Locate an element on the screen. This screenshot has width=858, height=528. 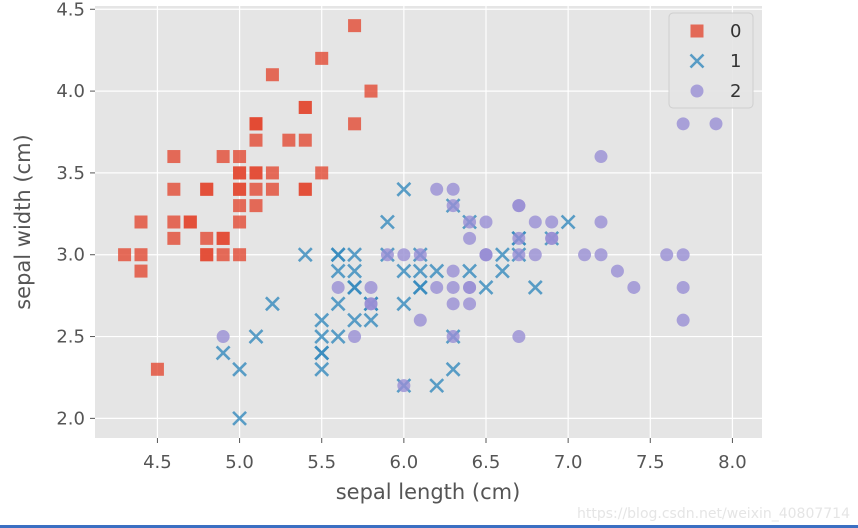
legend-label-2: 2 is located at coordinates (735, 91).